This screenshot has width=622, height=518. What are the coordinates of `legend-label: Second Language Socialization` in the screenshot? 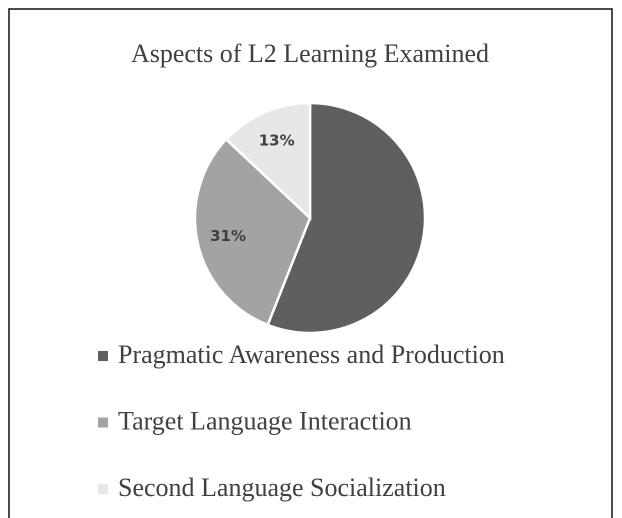 It's located at (282, 487).